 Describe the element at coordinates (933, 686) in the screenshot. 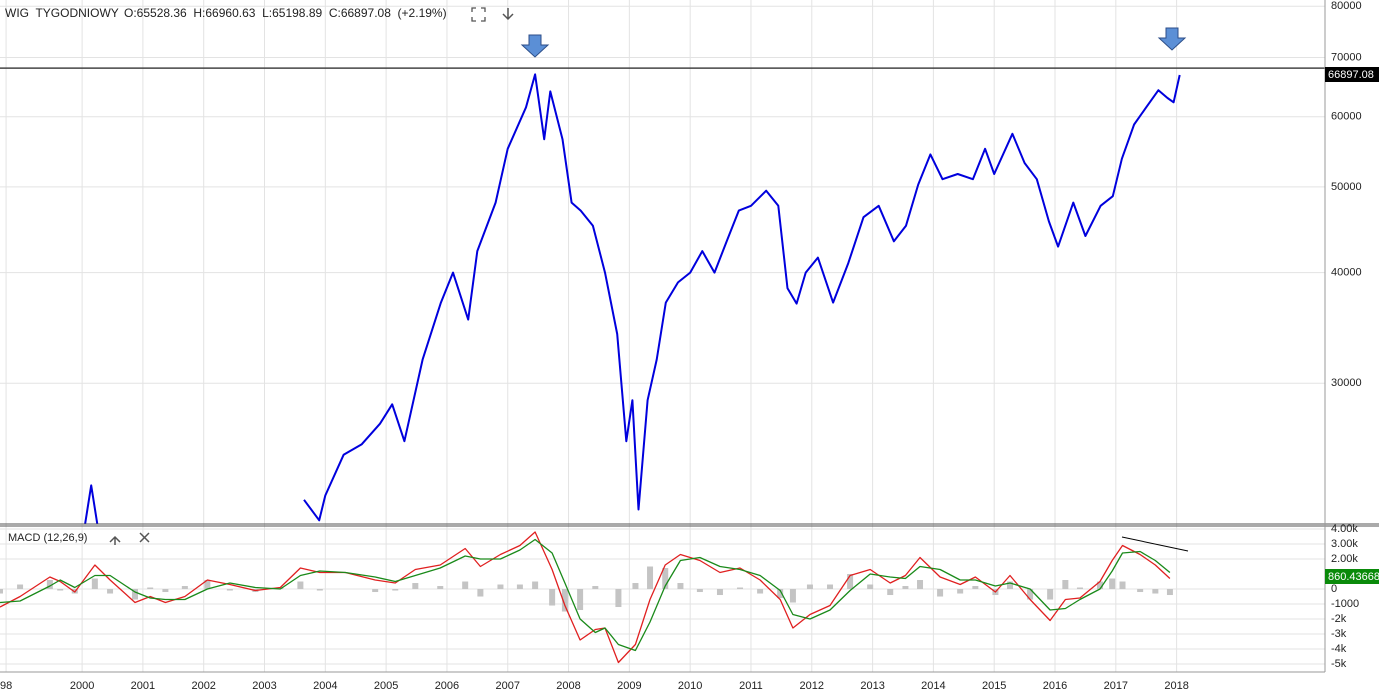

I see `x-tick-label: 2014` at that location.